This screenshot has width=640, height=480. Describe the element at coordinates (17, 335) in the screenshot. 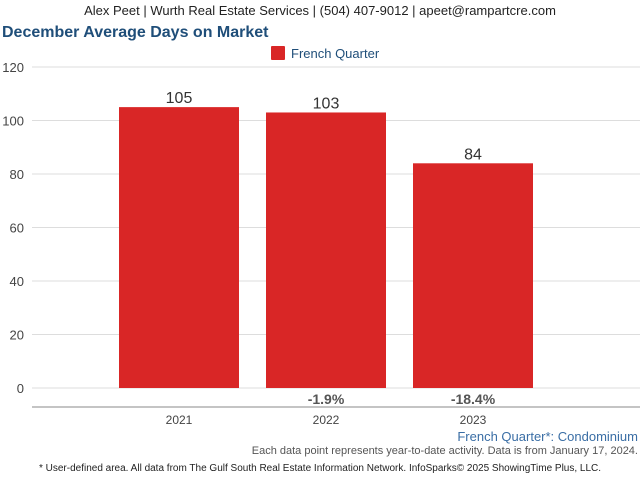

I see `y-tick-label: 20` at that location.